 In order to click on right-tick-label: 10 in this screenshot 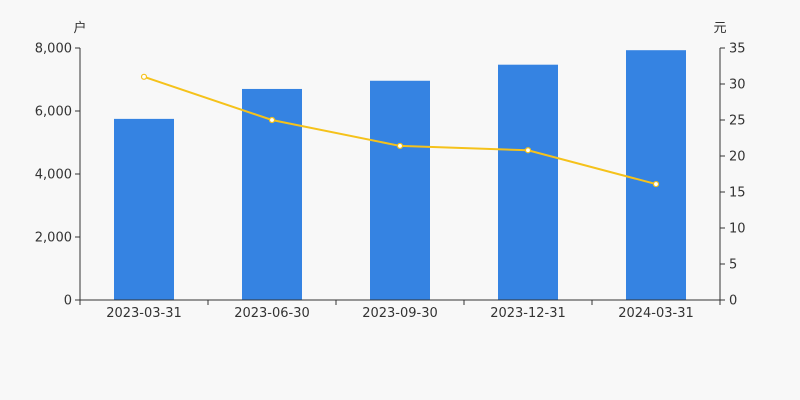, I will do `click(737, 229)`.